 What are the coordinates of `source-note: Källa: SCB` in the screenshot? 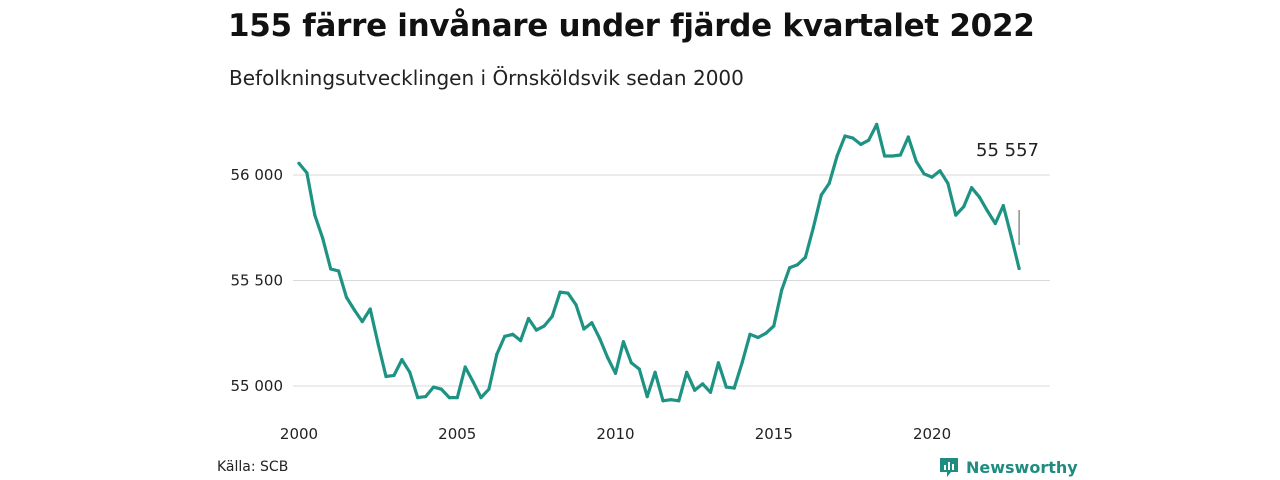 It's located at (253, 467).